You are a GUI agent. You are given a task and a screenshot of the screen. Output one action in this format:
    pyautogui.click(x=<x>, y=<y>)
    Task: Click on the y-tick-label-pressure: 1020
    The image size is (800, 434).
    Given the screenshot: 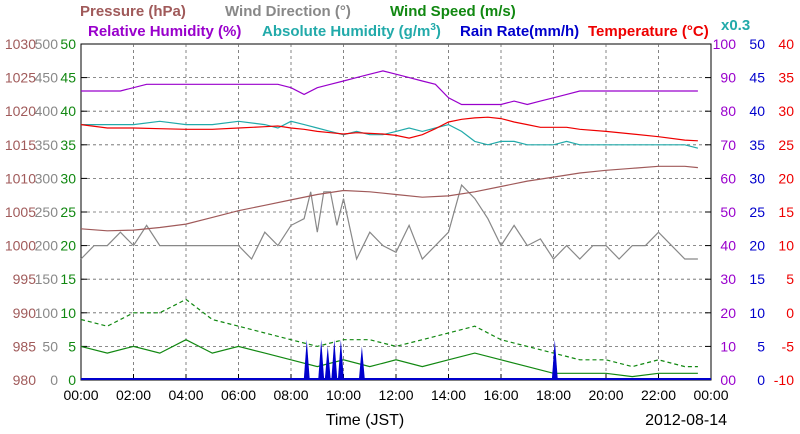 What is the action you would take?
    pyautogui.click(x=20, y=111)
    